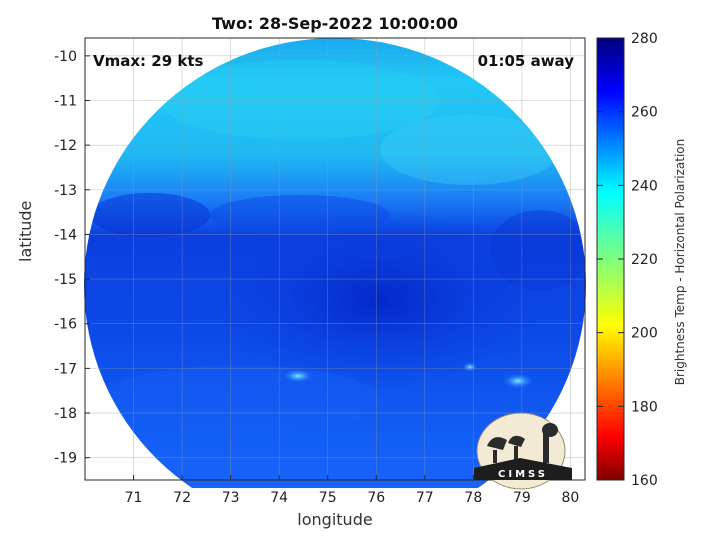 This screenshot has height=540, width=720. Describe the element at coordinates (523, 474) in the screenshot. I see `logo-text: CIMSS` at that location.